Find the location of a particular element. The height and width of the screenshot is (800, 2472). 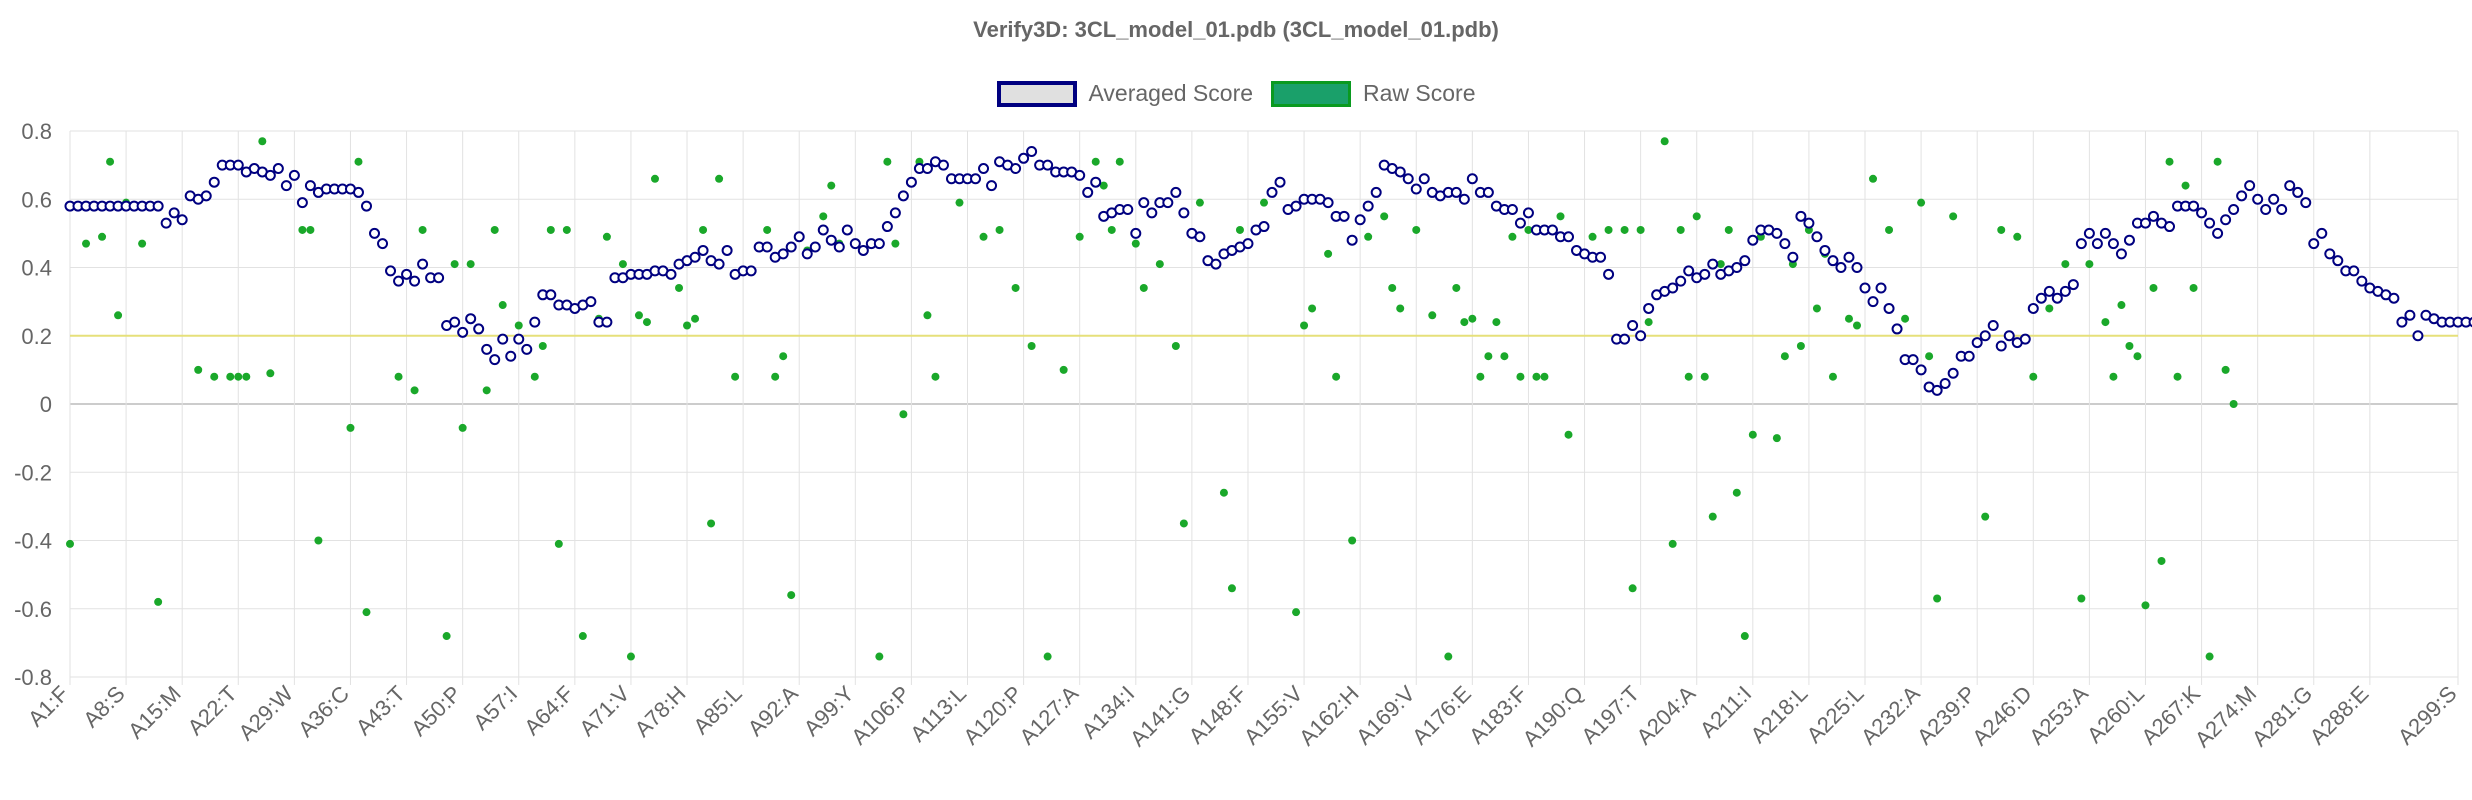

x-tick-label: A113:L is located at coordinates (938, 714).